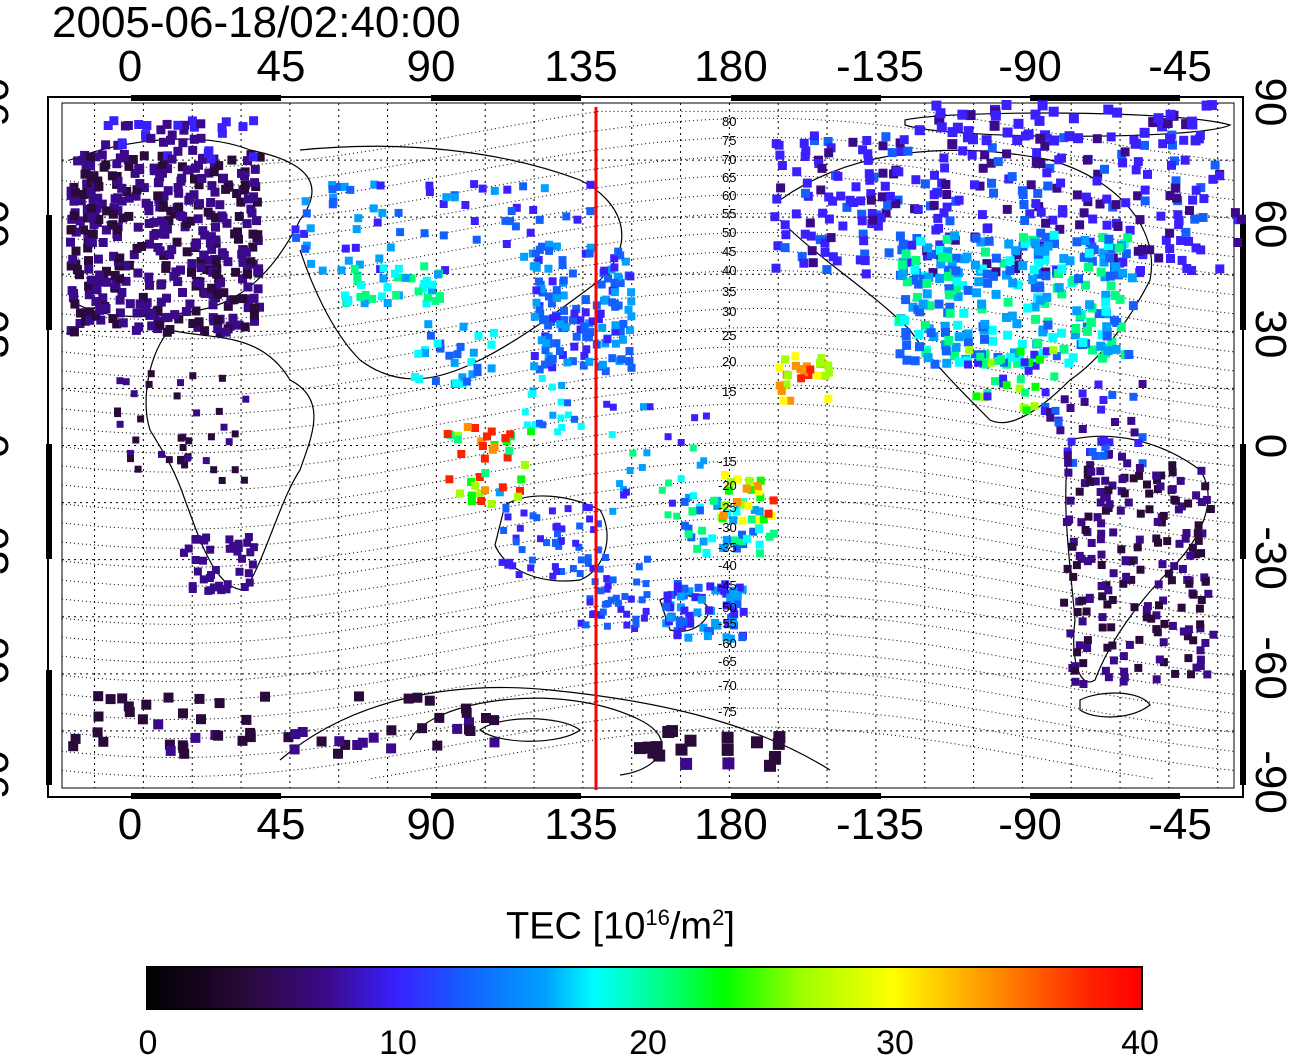  I want to click on colorbar-title-unit: /m, so click(691, 926).